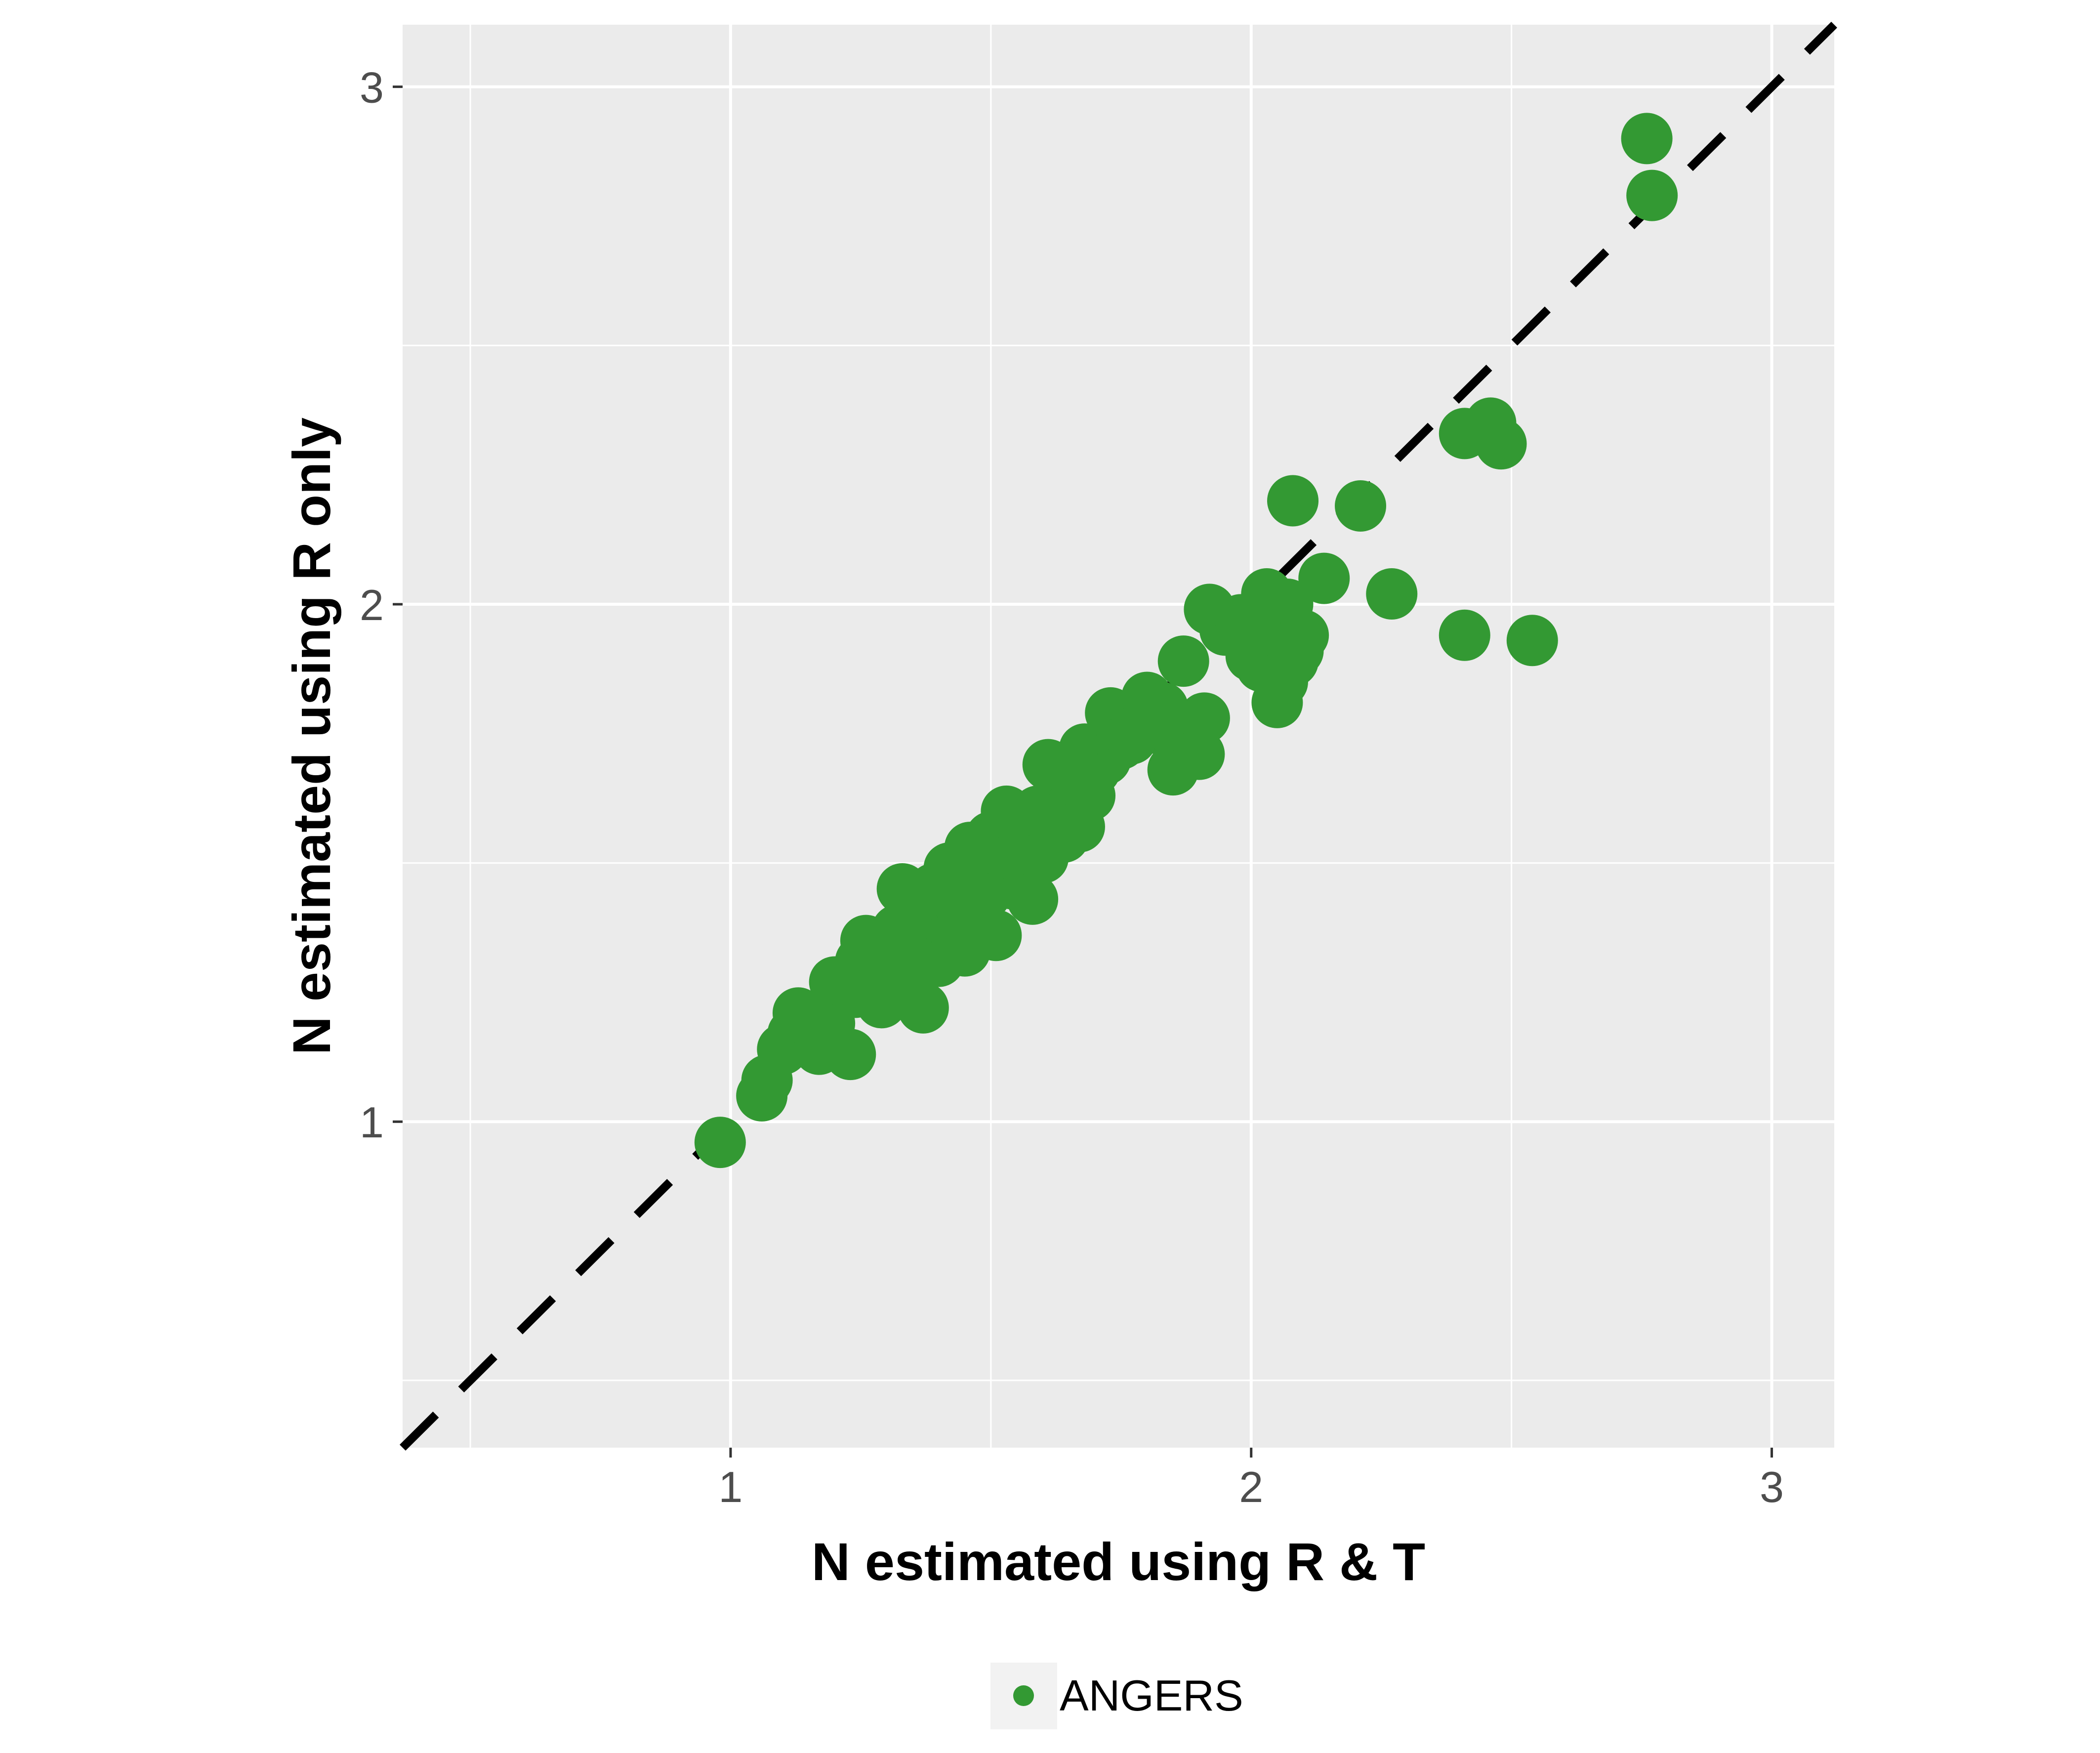  What do you see at coordinates (1772, 1486) in the screenshot?
I see `x-tick-label: 3` at bounding box center [1772, 1486].